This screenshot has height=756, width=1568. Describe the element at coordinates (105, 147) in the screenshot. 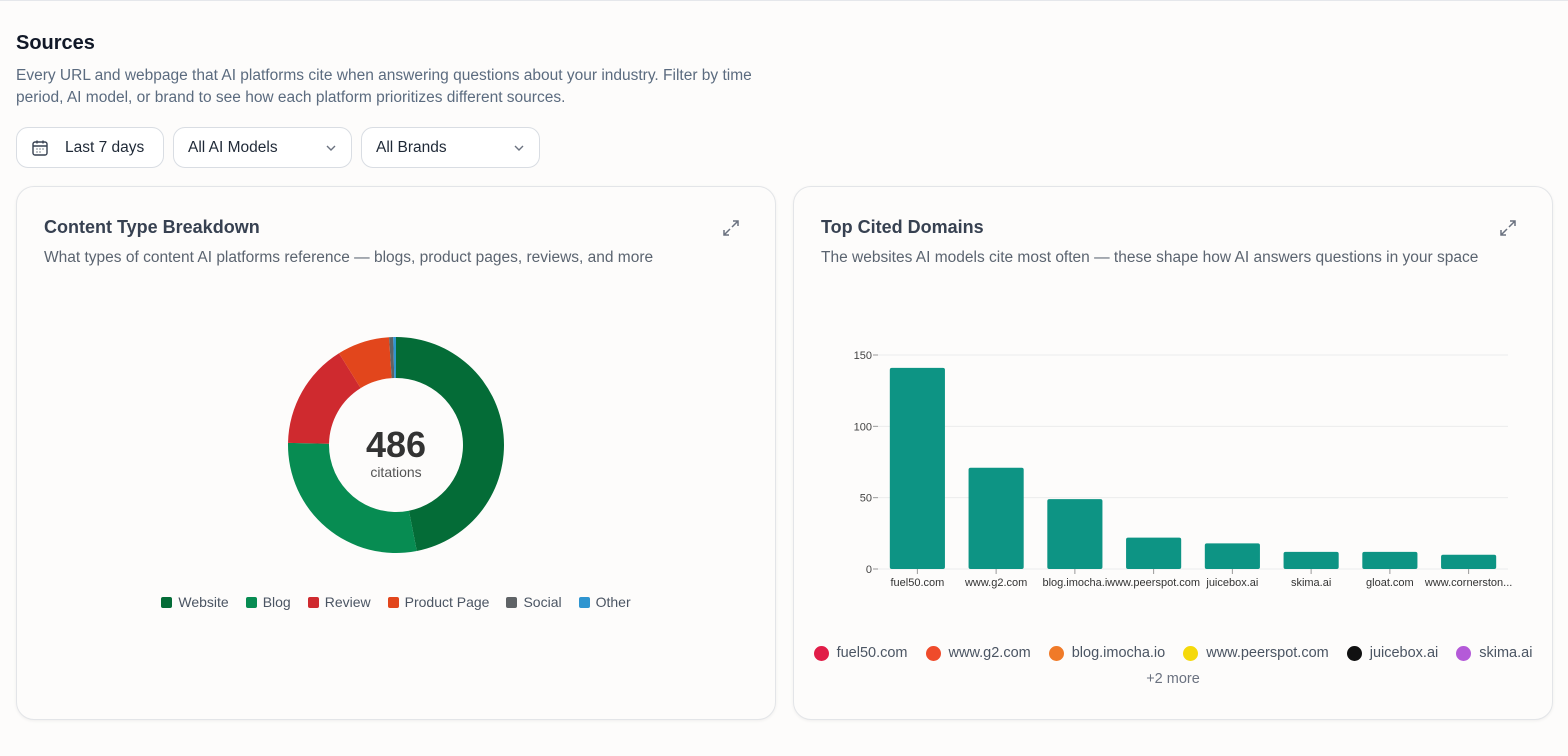

I see `date-filter-label: Last 7 days` at that location.